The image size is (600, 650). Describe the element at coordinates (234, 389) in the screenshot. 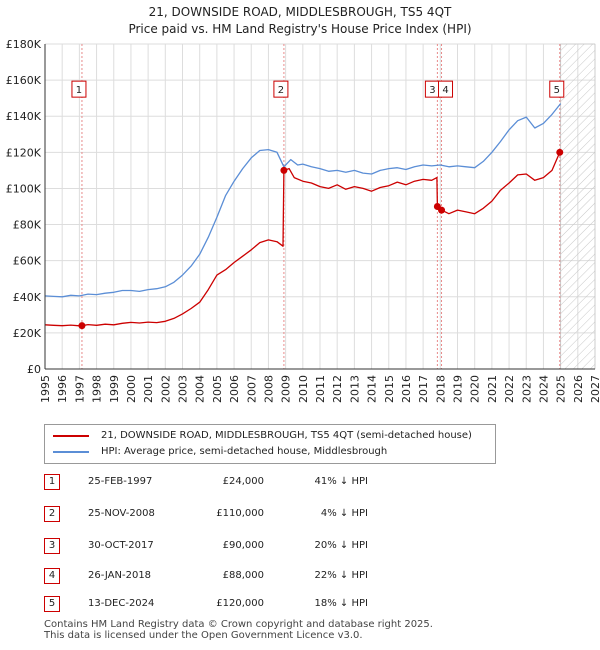

I see `x-tick-label: 2006` at that location.